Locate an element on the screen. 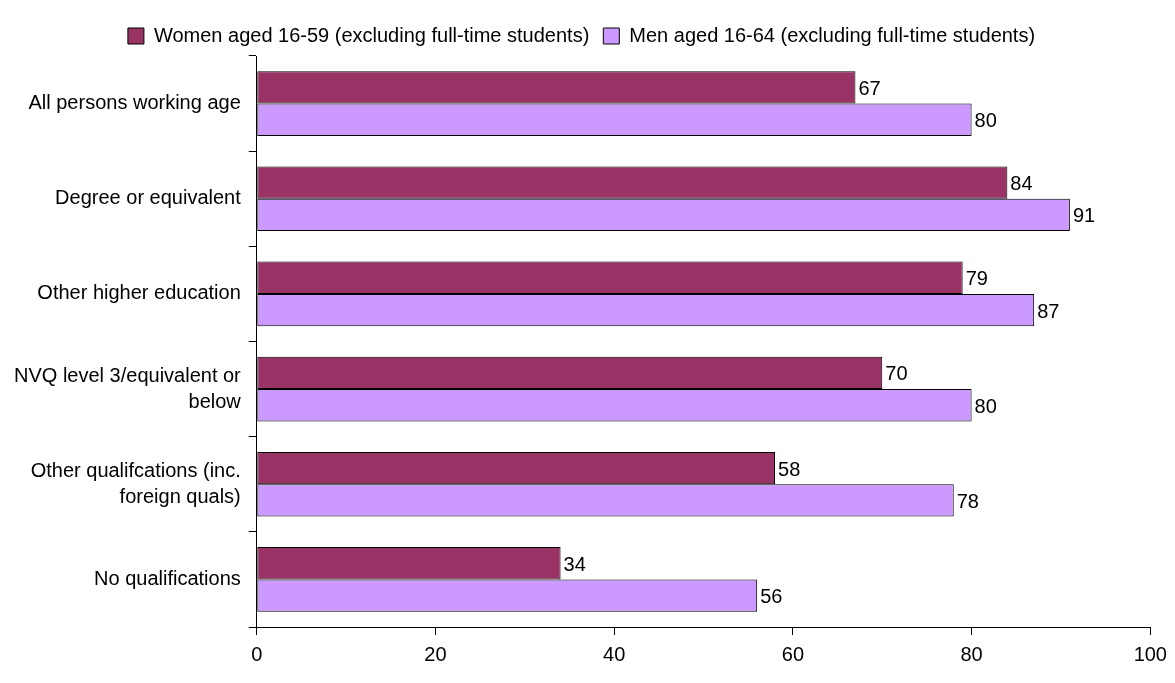 This screenshot has width=1175, height=683. legend-label: Women aged 16-59 (excluding full-time students) is located at coordinates (371, 34).